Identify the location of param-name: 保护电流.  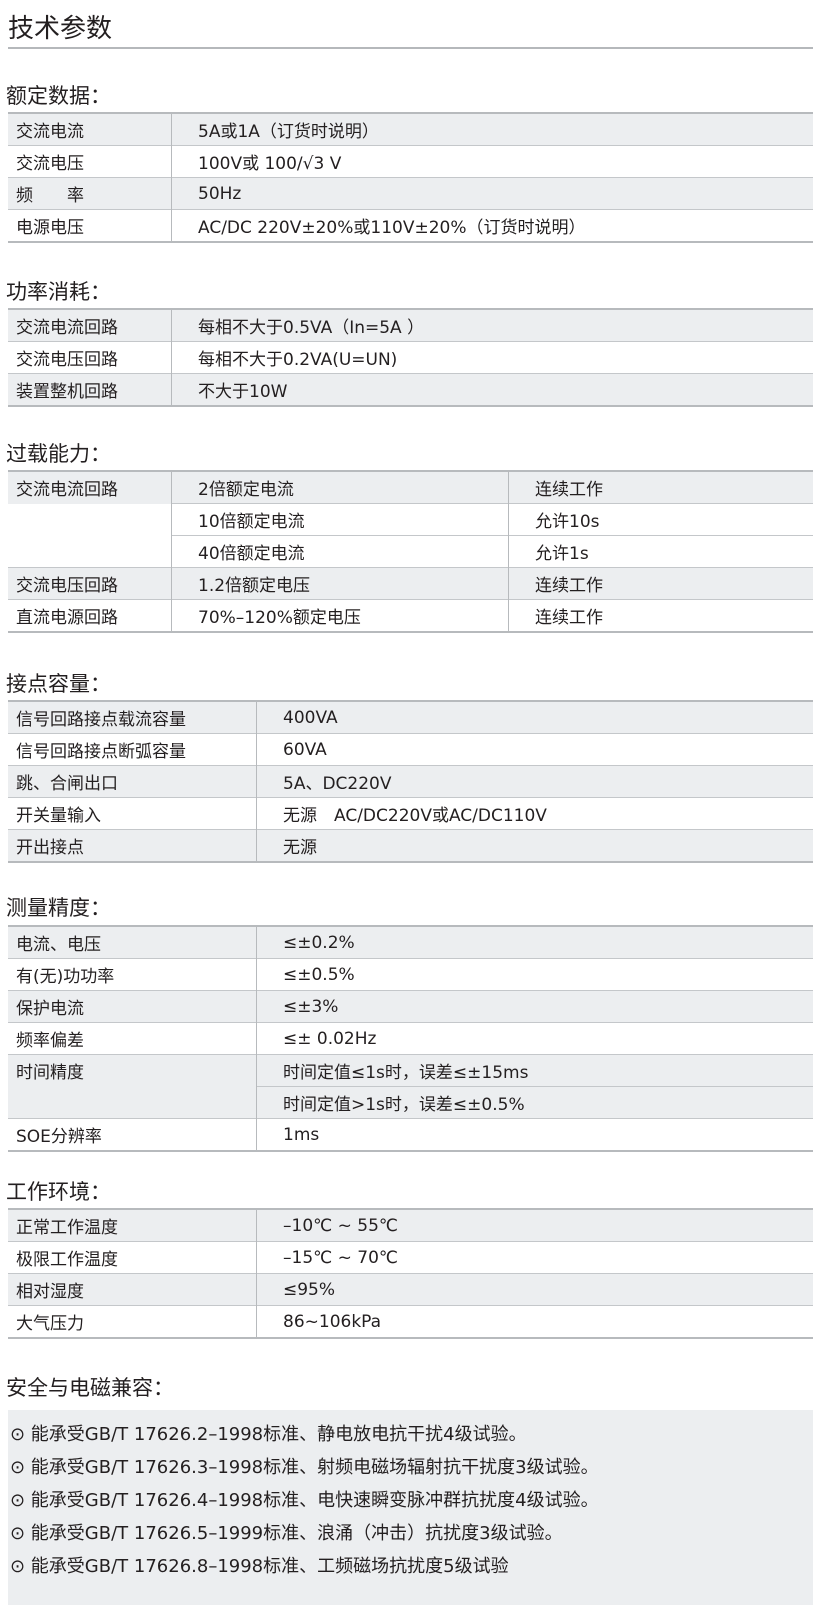
(132, 1006).